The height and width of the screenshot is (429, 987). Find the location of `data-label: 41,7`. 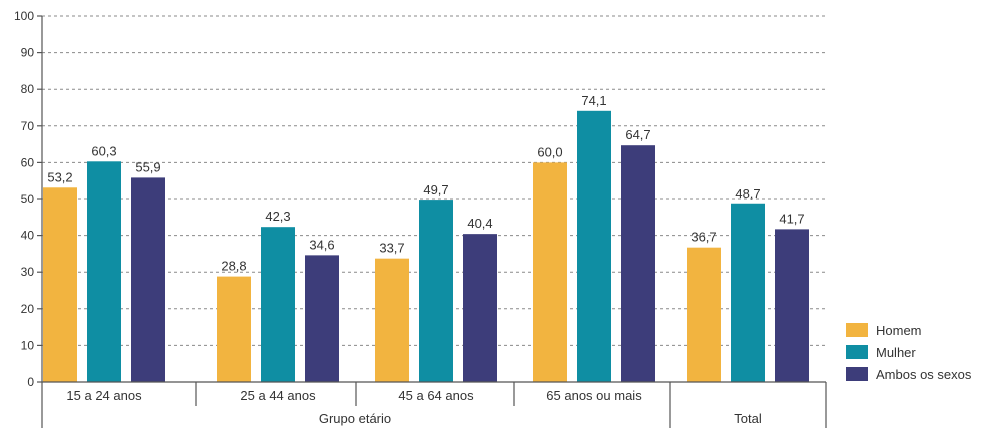

data-label: 41,7 is located at coordinates (791, 218).